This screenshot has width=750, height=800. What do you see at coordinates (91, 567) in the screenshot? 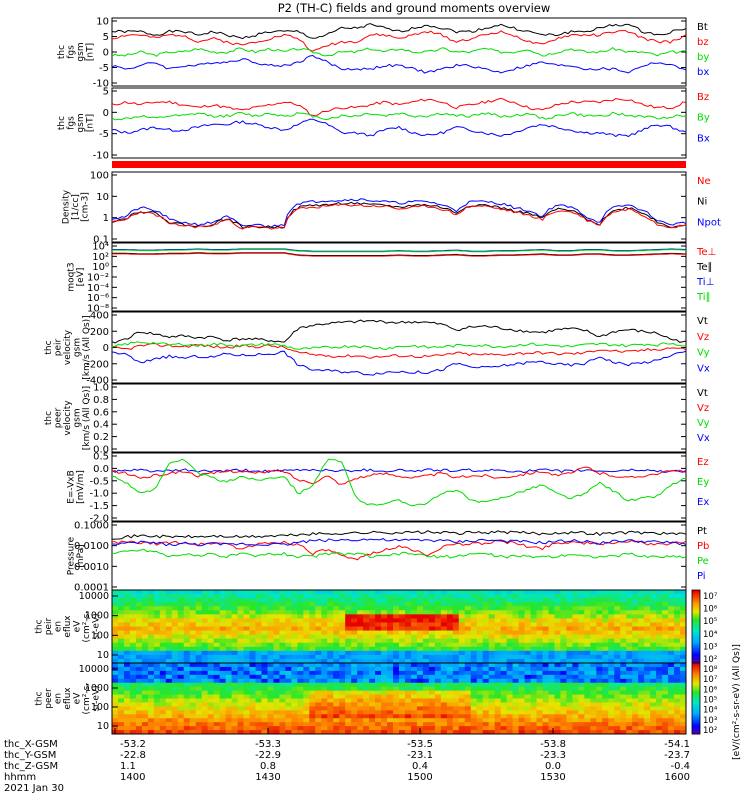
I see `y-tick-label: 0.0010` at bounding box center [91, 567].